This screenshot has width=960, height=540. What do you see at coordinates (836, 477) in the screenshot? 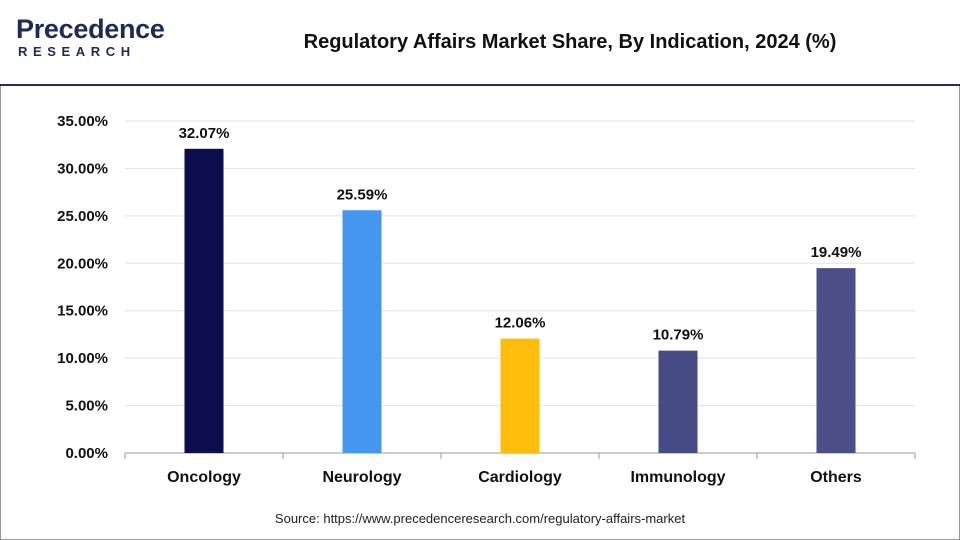
I see `x-tick-label: Others` at bounding box center [836, 477].